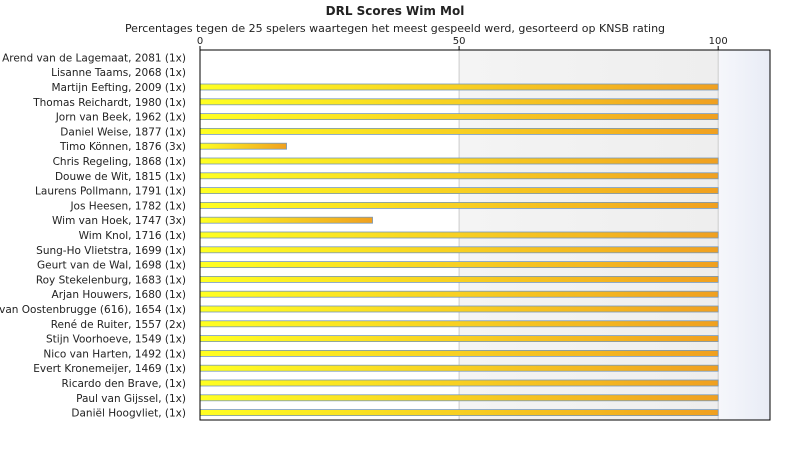  I want to click on category-label: Arjan Houwers, 1680 (1x), so click(119, 295).